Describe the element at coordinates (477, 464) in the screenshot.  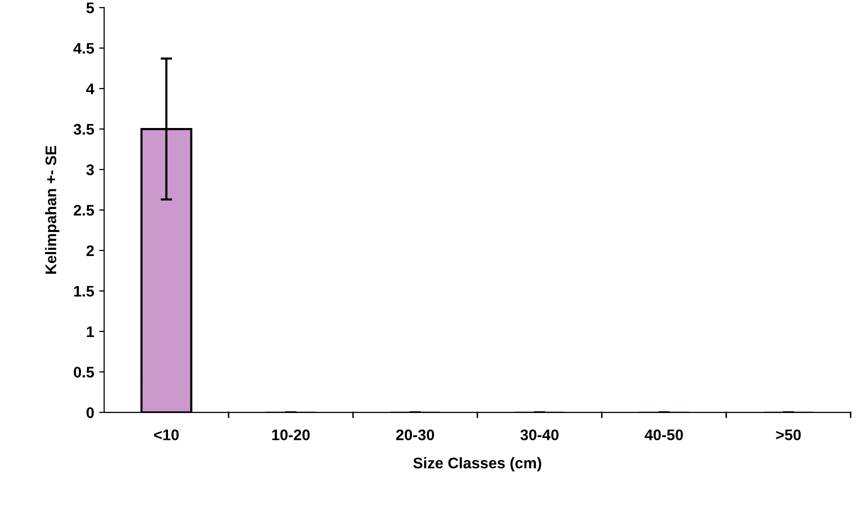
I see `x-axis-title: Size Classes (cm)` at that location.